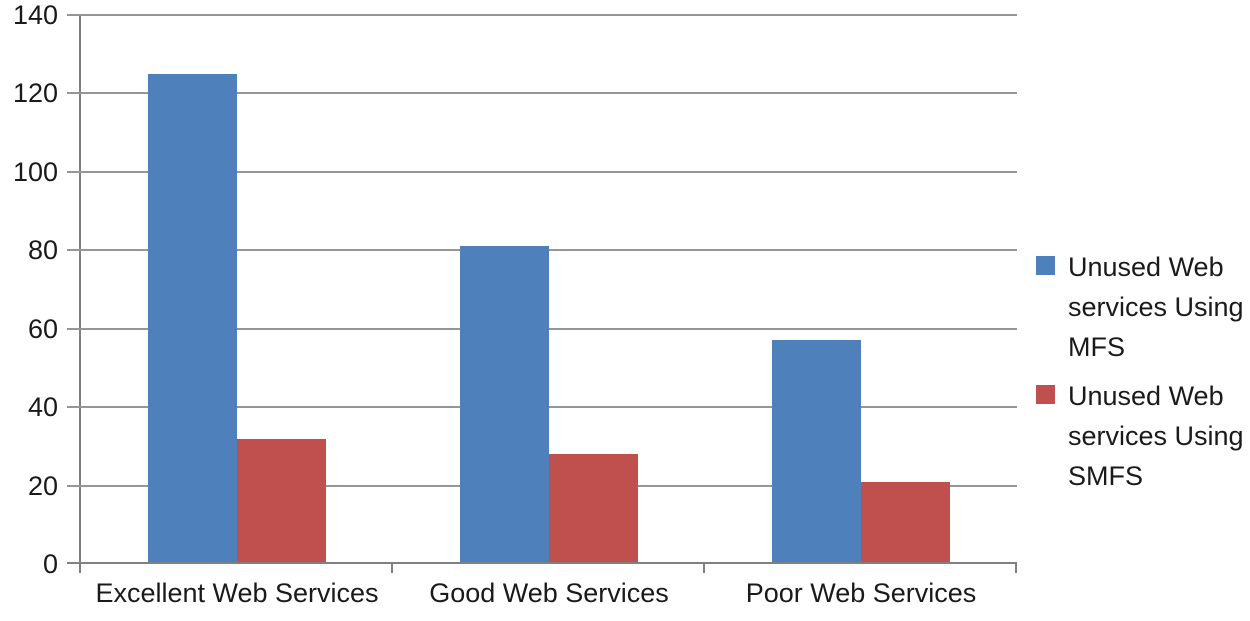  Describe the element at coordinates (1156, 307) in the screenshot. I see `legend-label-mfs: Unused Web services Using MFS` at that location.